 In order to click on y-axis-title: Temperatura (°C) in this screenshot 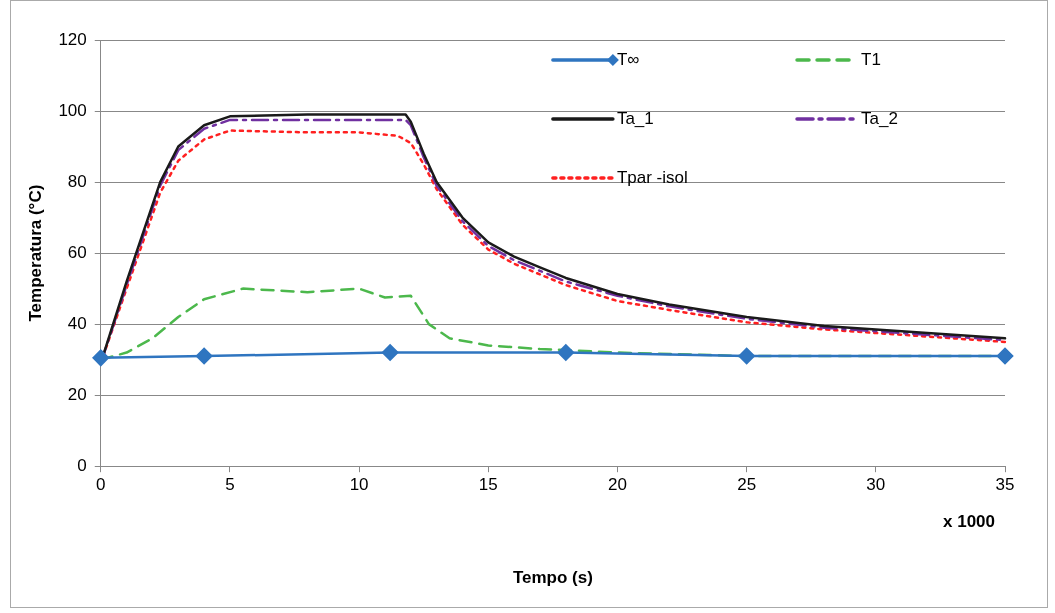, I will do `click(35, 253)`.